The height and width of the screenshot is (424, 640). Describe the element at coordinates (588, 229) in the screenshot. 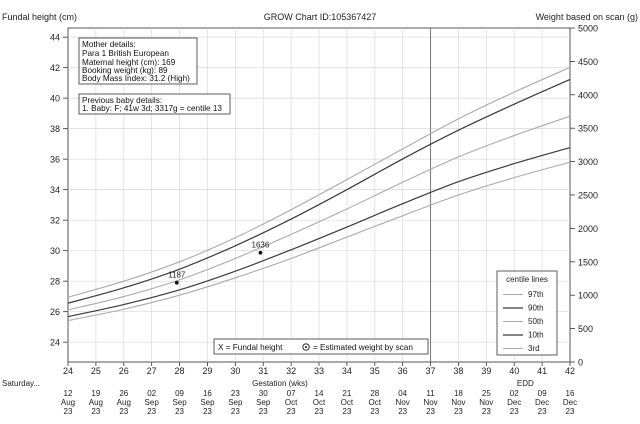

I see `weight-tick-label: 2000` at that location.